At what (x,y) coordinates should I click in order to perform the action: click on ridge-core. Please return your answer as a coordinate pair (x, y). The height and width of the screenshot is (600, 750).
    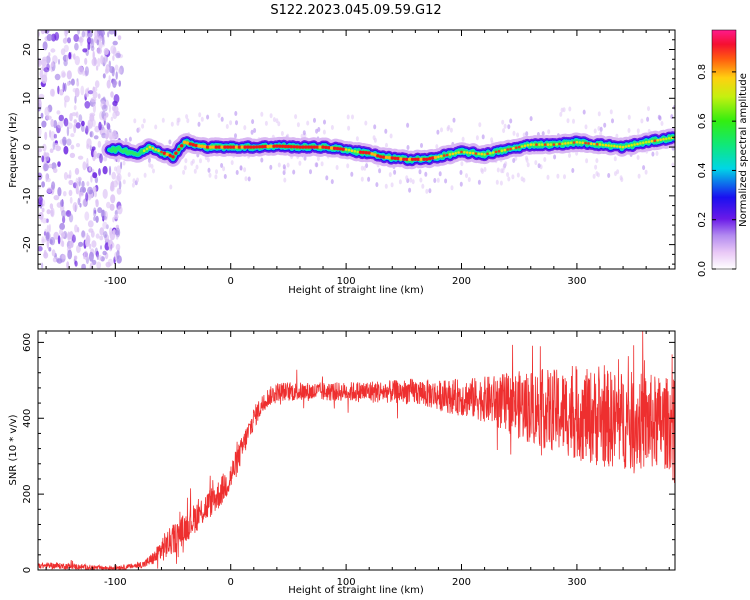
    Looking at the image, I should click on (408, 148).